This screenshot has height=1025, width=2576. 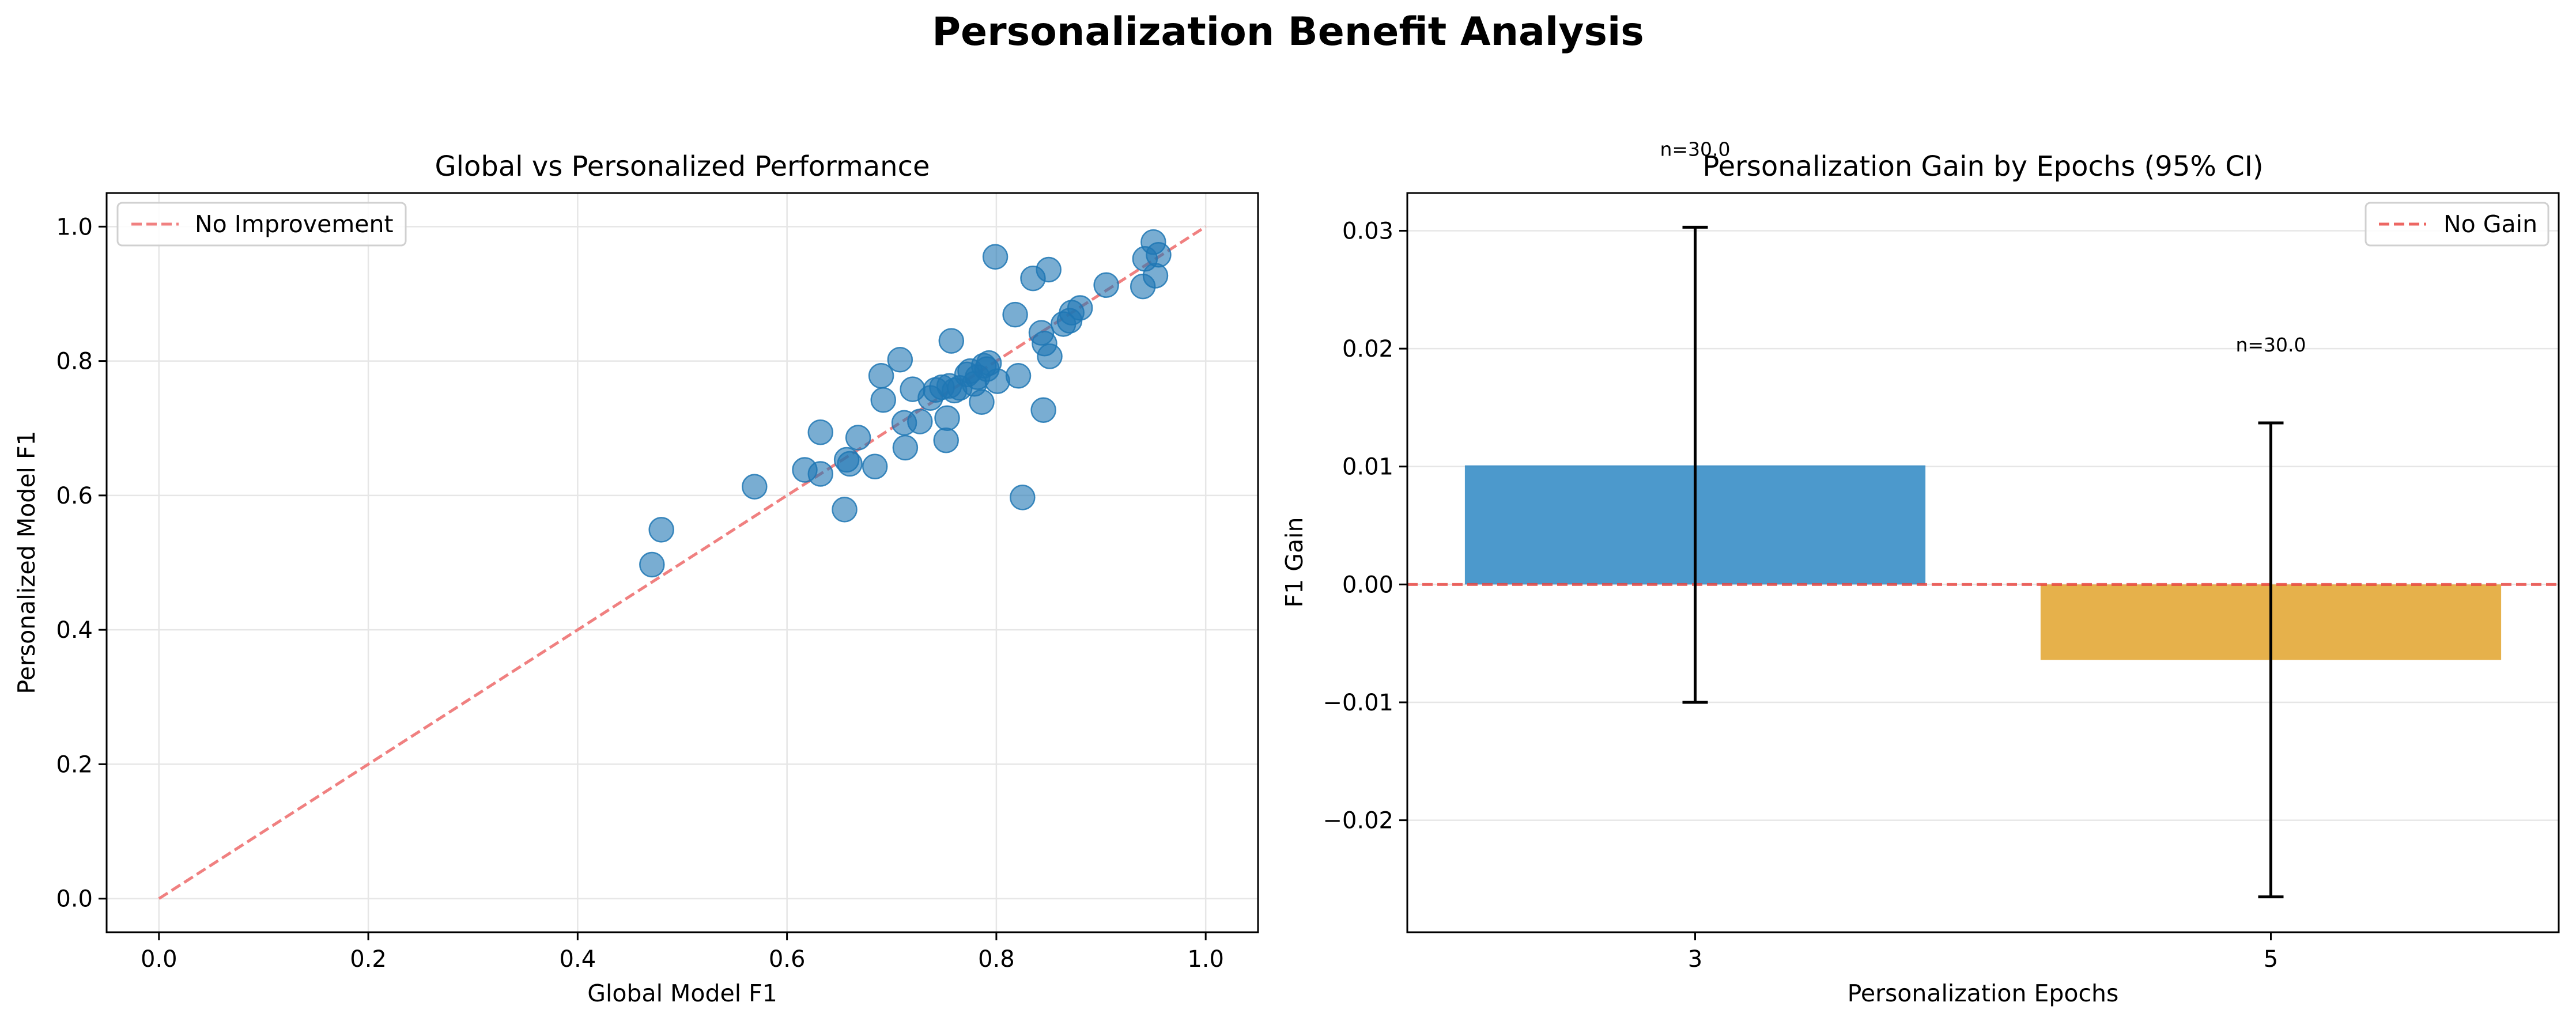 I want to click on y-tick-label: −0.01, so click(x=1358, y=703).